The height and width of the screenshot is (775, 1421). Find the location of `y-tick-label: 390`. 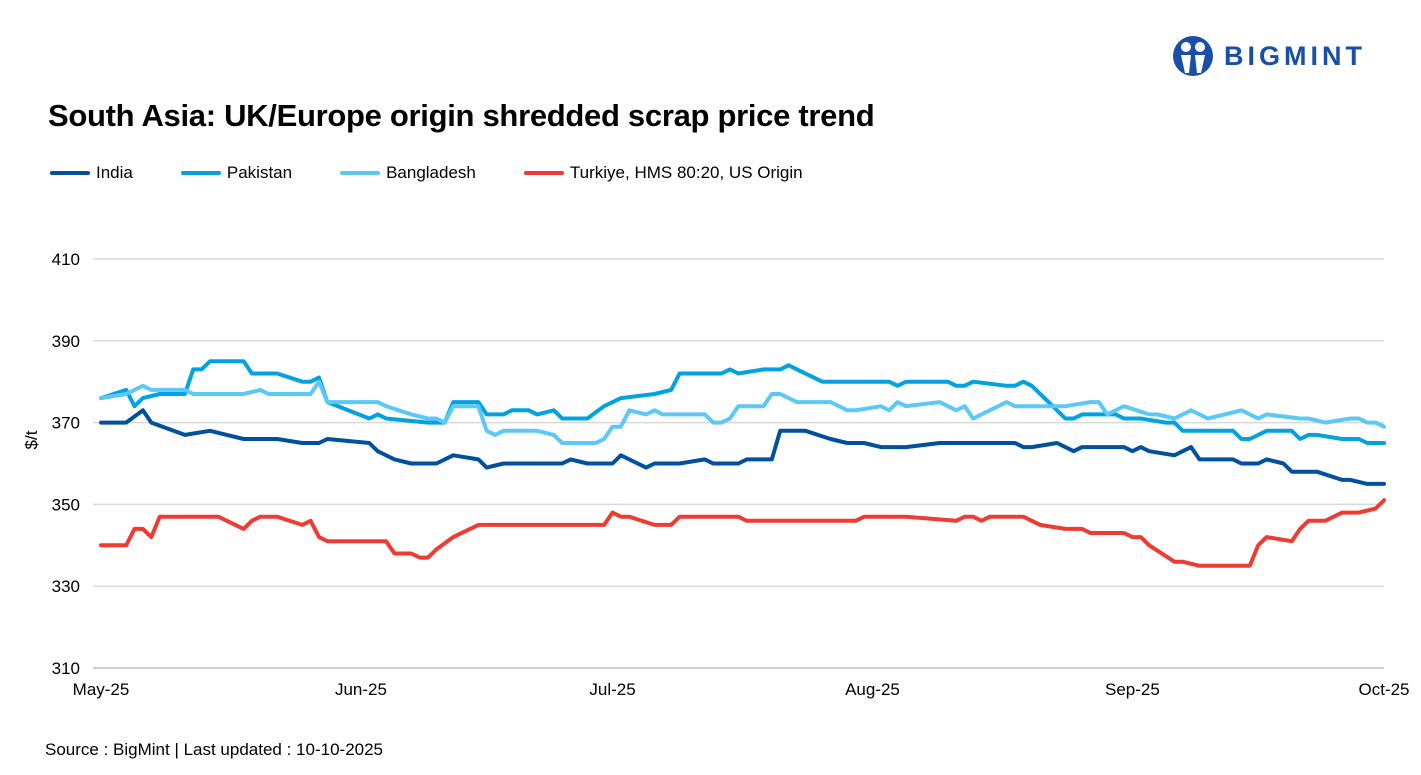

y-tick-label: 390 is located at coordinates (66, 341).